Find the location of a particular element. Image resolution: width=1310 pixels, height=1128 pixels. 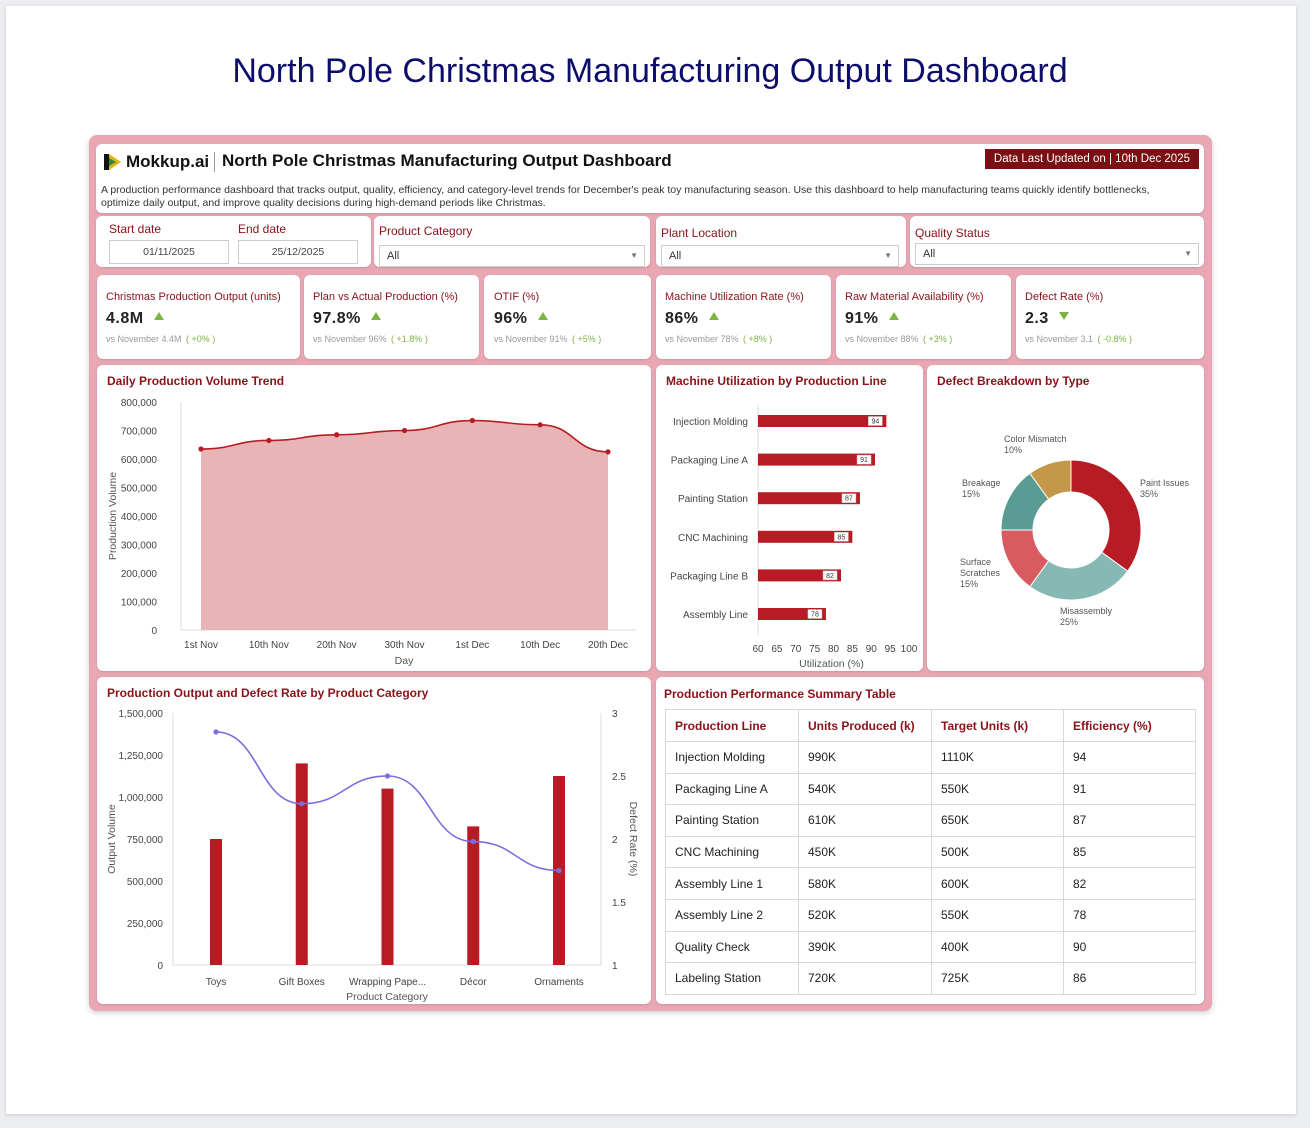

table-row: Assembly Line 2 520K 550K 78 is located at coordinates (930, 915).